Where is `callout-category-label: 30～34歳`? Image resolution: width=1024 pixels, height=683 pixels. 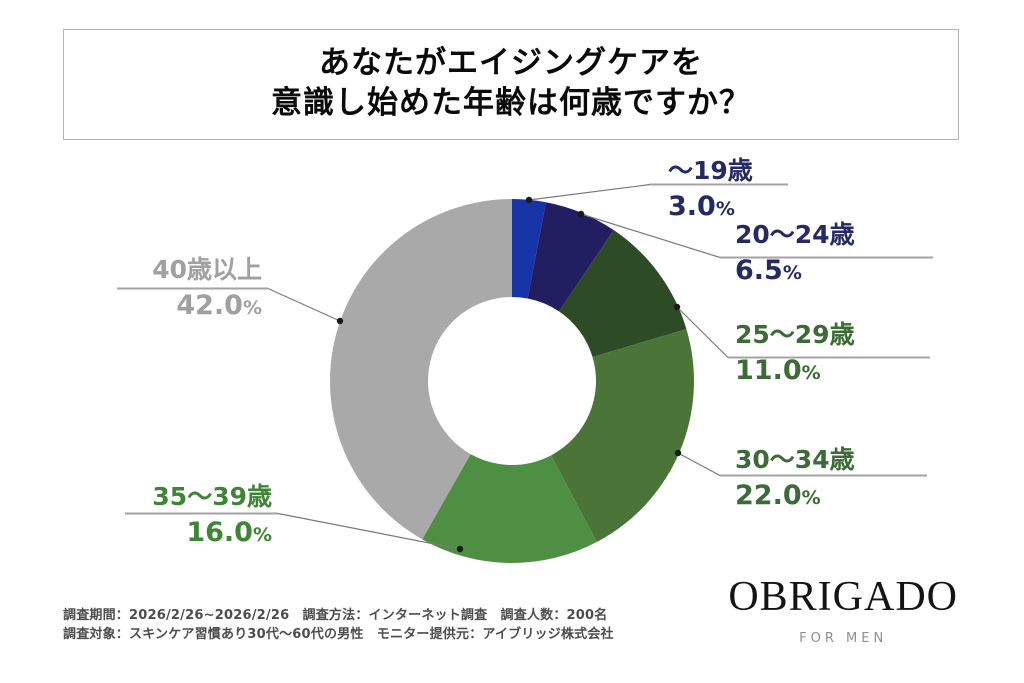 callout-category-label: 30～34歳 is located at coordinates (795, 459).